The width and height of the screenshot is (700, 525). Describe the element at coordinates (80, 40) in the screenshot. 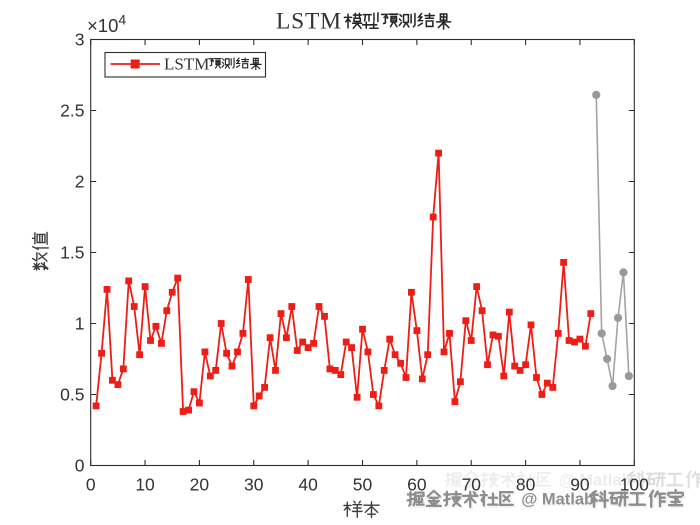

I see `svg-text: 3` at that location.